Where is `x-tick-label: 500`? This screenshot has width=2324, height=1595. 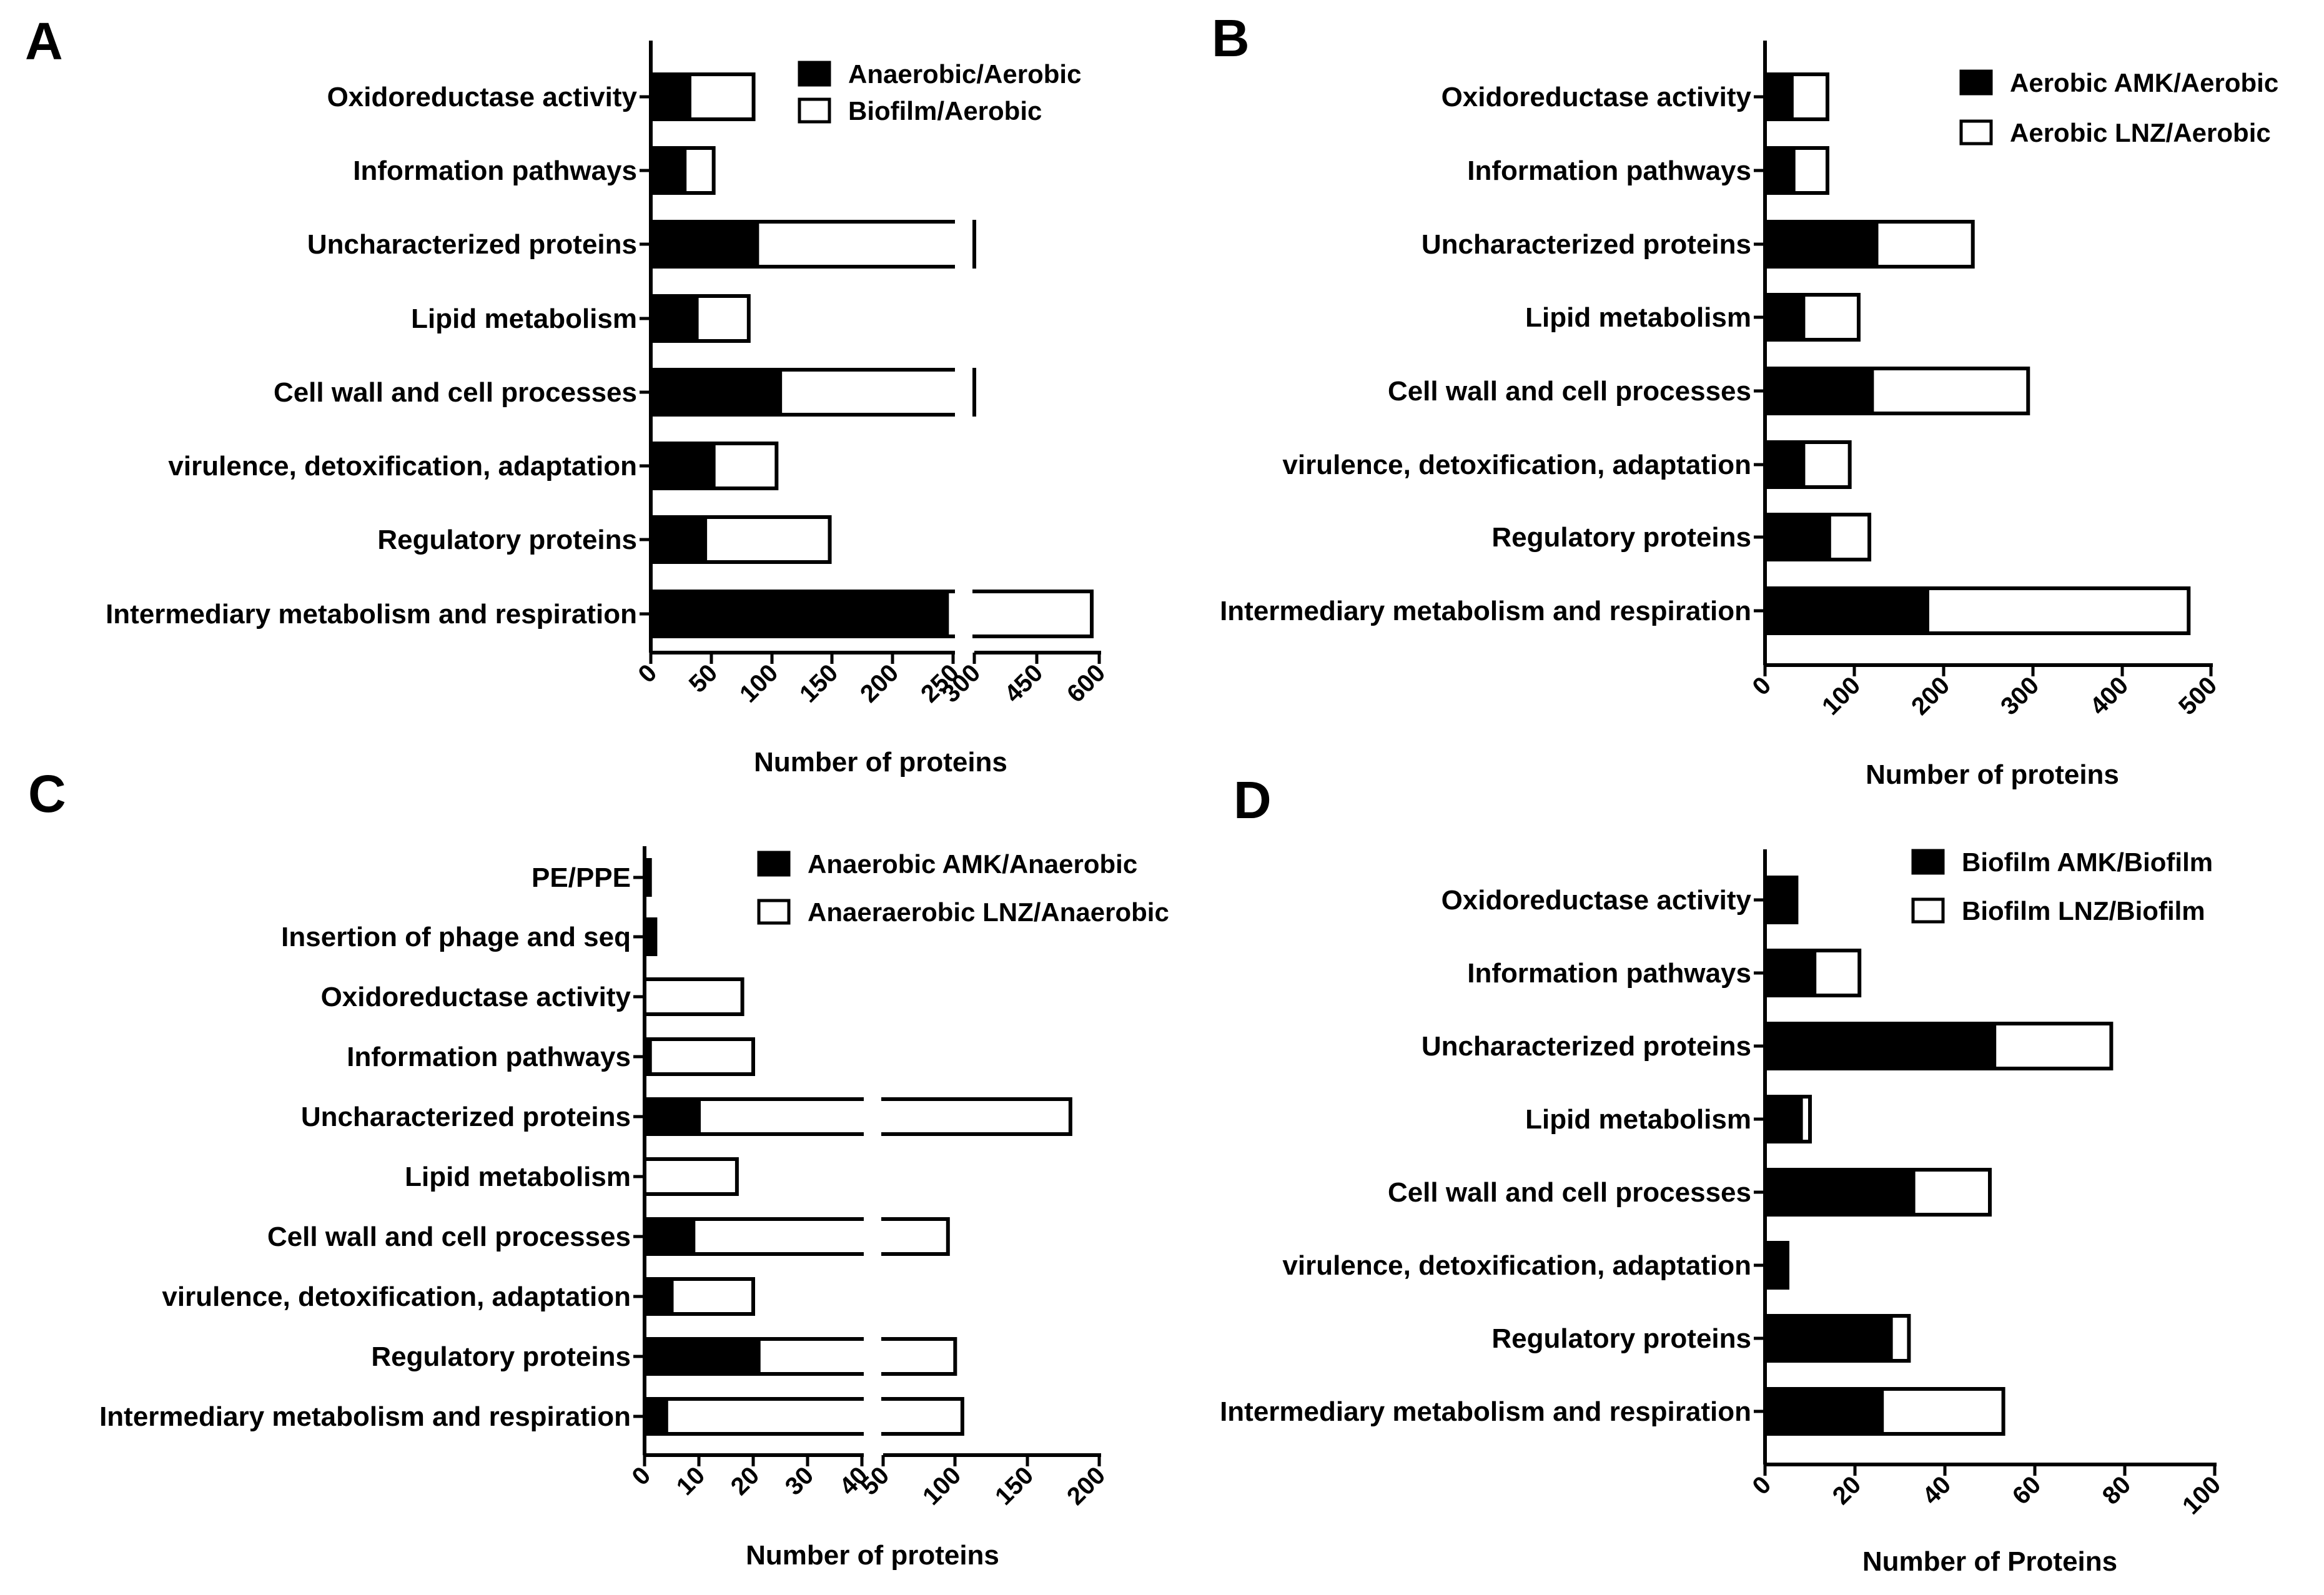 x-tick-label: 500 is located at coordinates (2197, 695).